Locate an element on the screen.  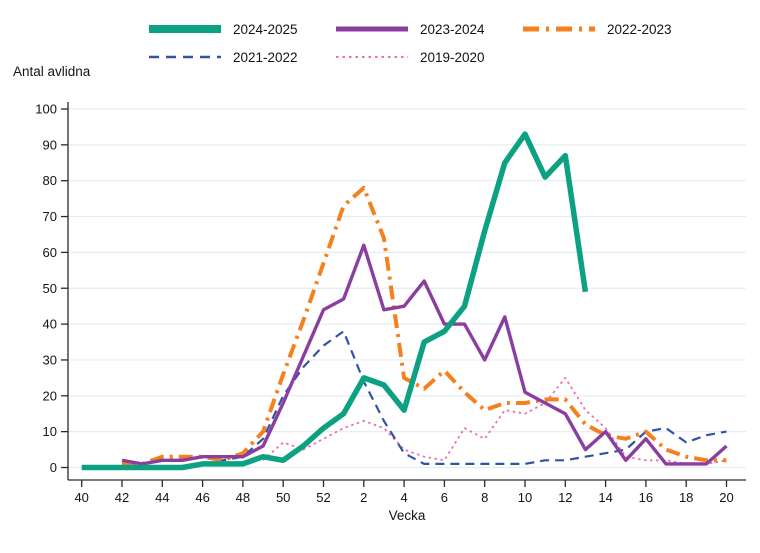
legend-swatch-2022-2023 is located at coordinates (559, 29).